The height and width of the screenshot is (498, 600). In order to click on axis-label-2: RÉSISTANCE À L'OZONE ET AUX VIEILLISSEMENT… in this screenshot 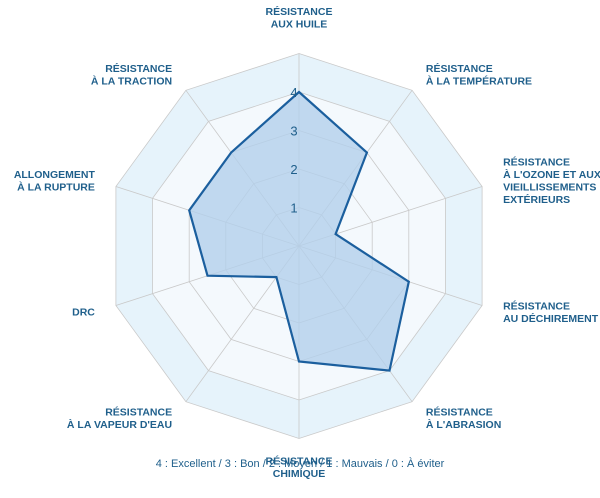, I will do `click(551, 181)`.